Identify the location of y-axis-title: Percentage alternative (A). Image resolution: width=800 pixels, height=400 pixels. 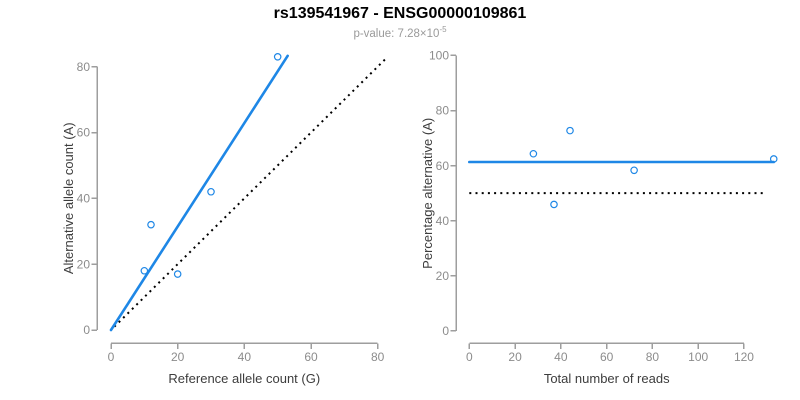
(427, 193).